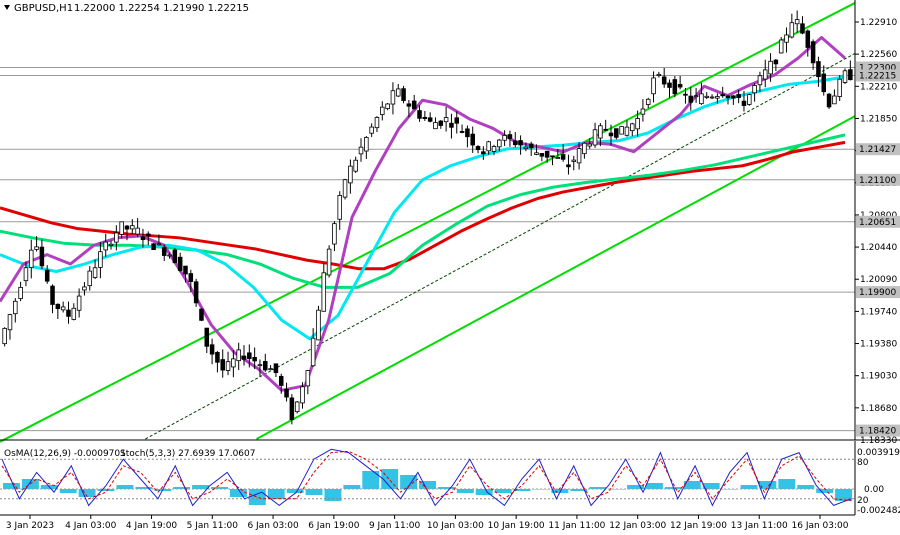  Describe the element at coordinates (273, 526) in the screenshot. I see `time-tick-label: 6 Jan 03:00` at that location.